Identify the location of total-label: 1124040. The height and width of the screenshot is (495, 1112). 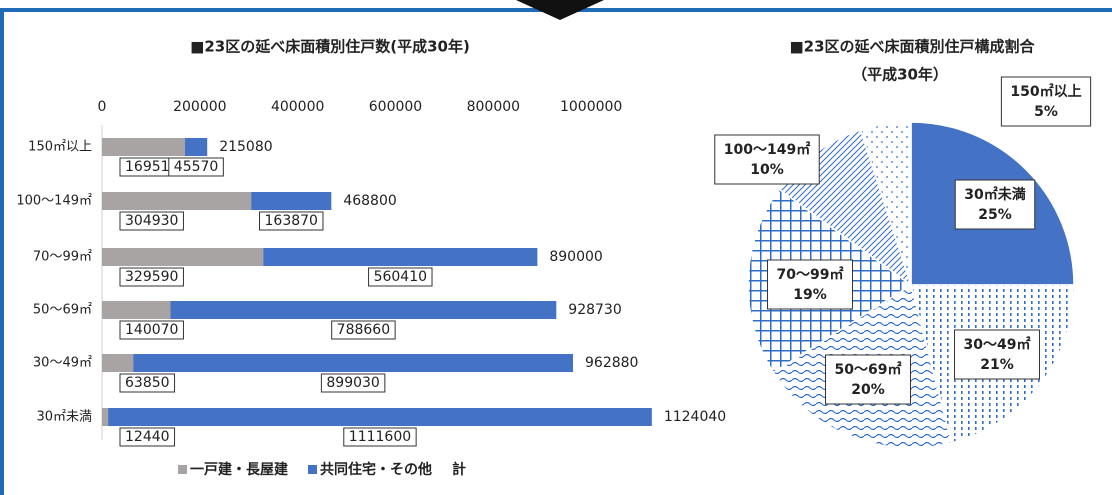
(695, 417).